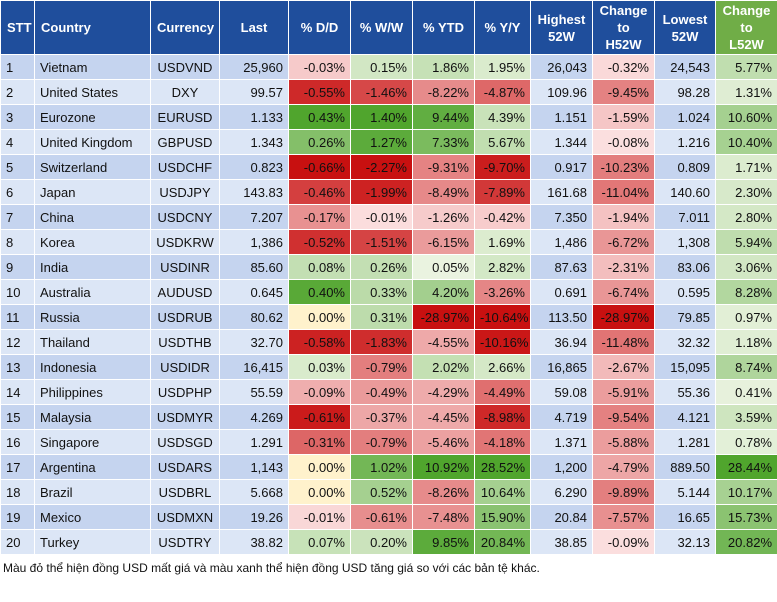  What do you see at coordinates (185, 292) in the screenshot?
I see `table-cell: AUDUSD` at bounding box center [185, 292].